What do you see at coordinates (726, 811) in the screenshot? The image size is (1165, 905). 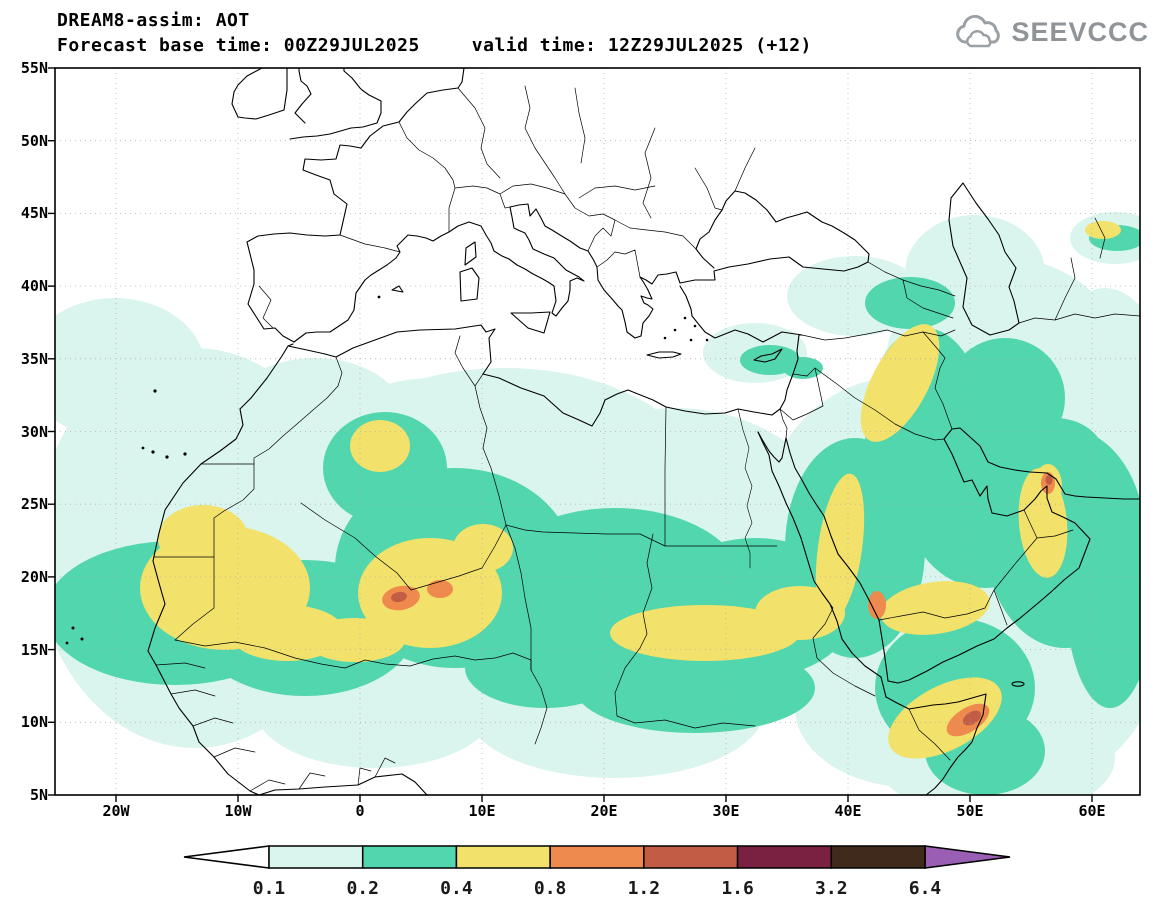 I see `lon-label: 30E` at bounding box center [726, 811].